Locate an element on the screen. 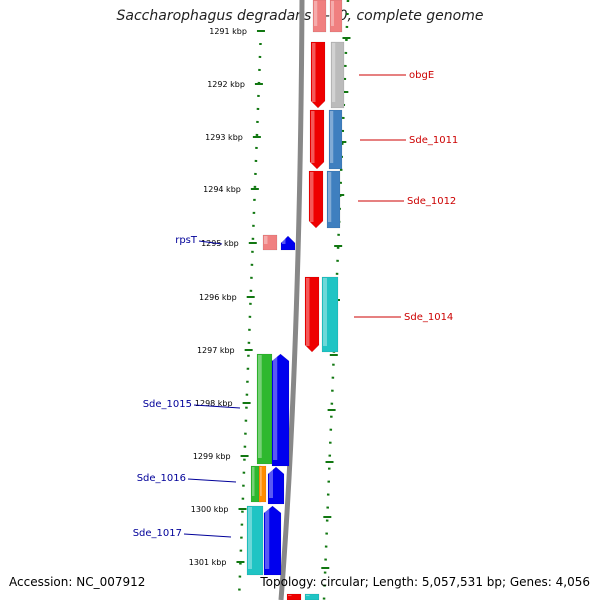 This screenshot has width=600, height=600. gene-sde1017-cyan is located at coordinates (255, 540).